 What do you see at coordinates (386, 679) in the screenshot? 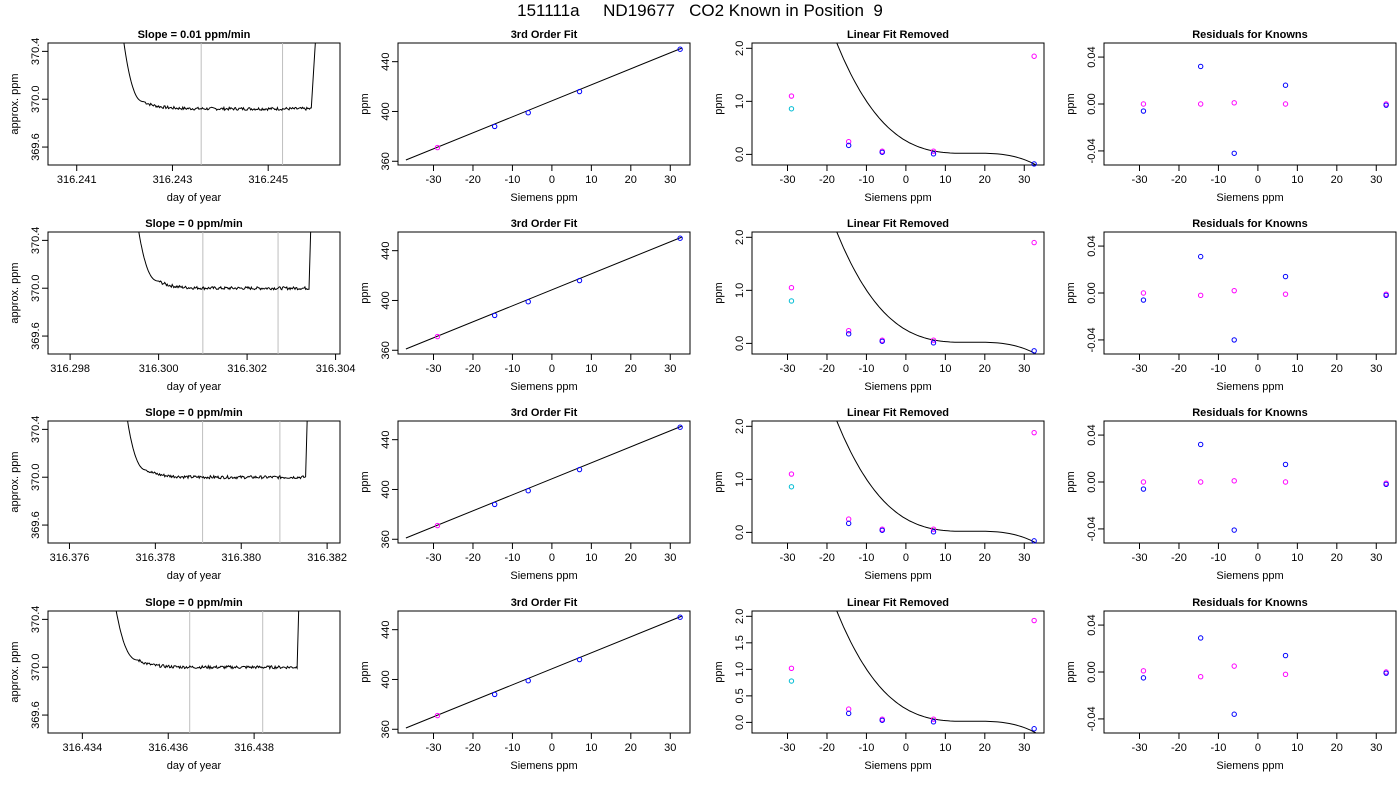
I see `y-tick-label: 400` at bounding box center [386, 679].